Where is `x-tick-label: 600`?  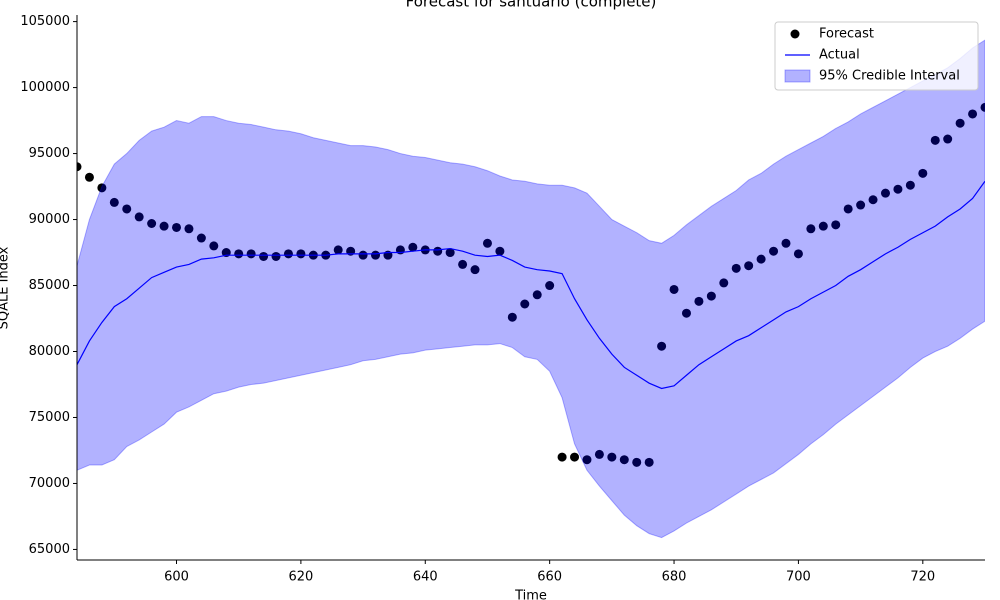 x-tick-label: 600 is located at coordinates (176, 577).